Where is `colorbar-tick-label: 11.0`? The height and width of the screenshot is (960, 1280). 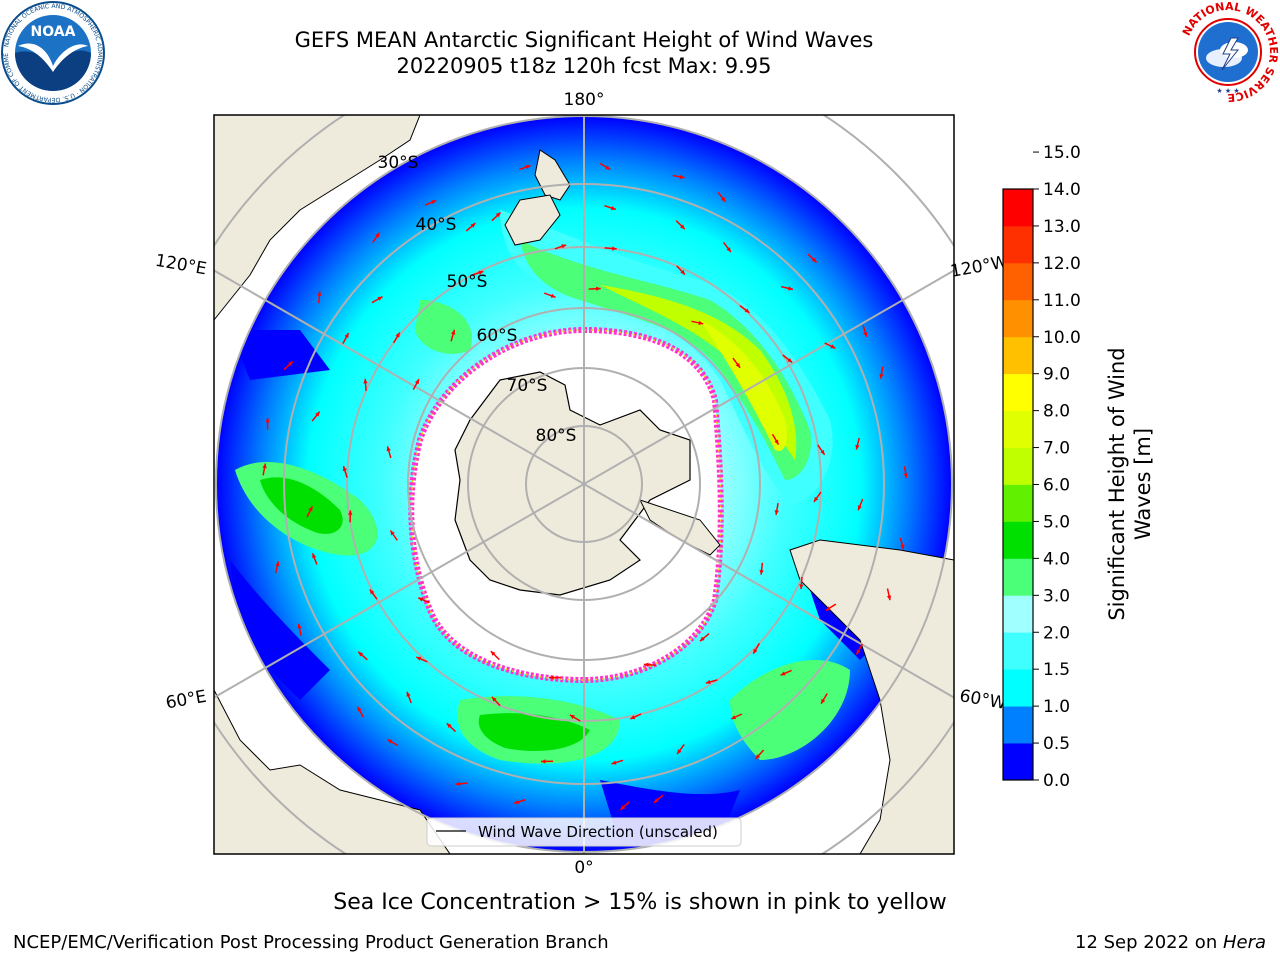
colorbar-tick-label: 11.0 is located at coordinates (1062, 301).